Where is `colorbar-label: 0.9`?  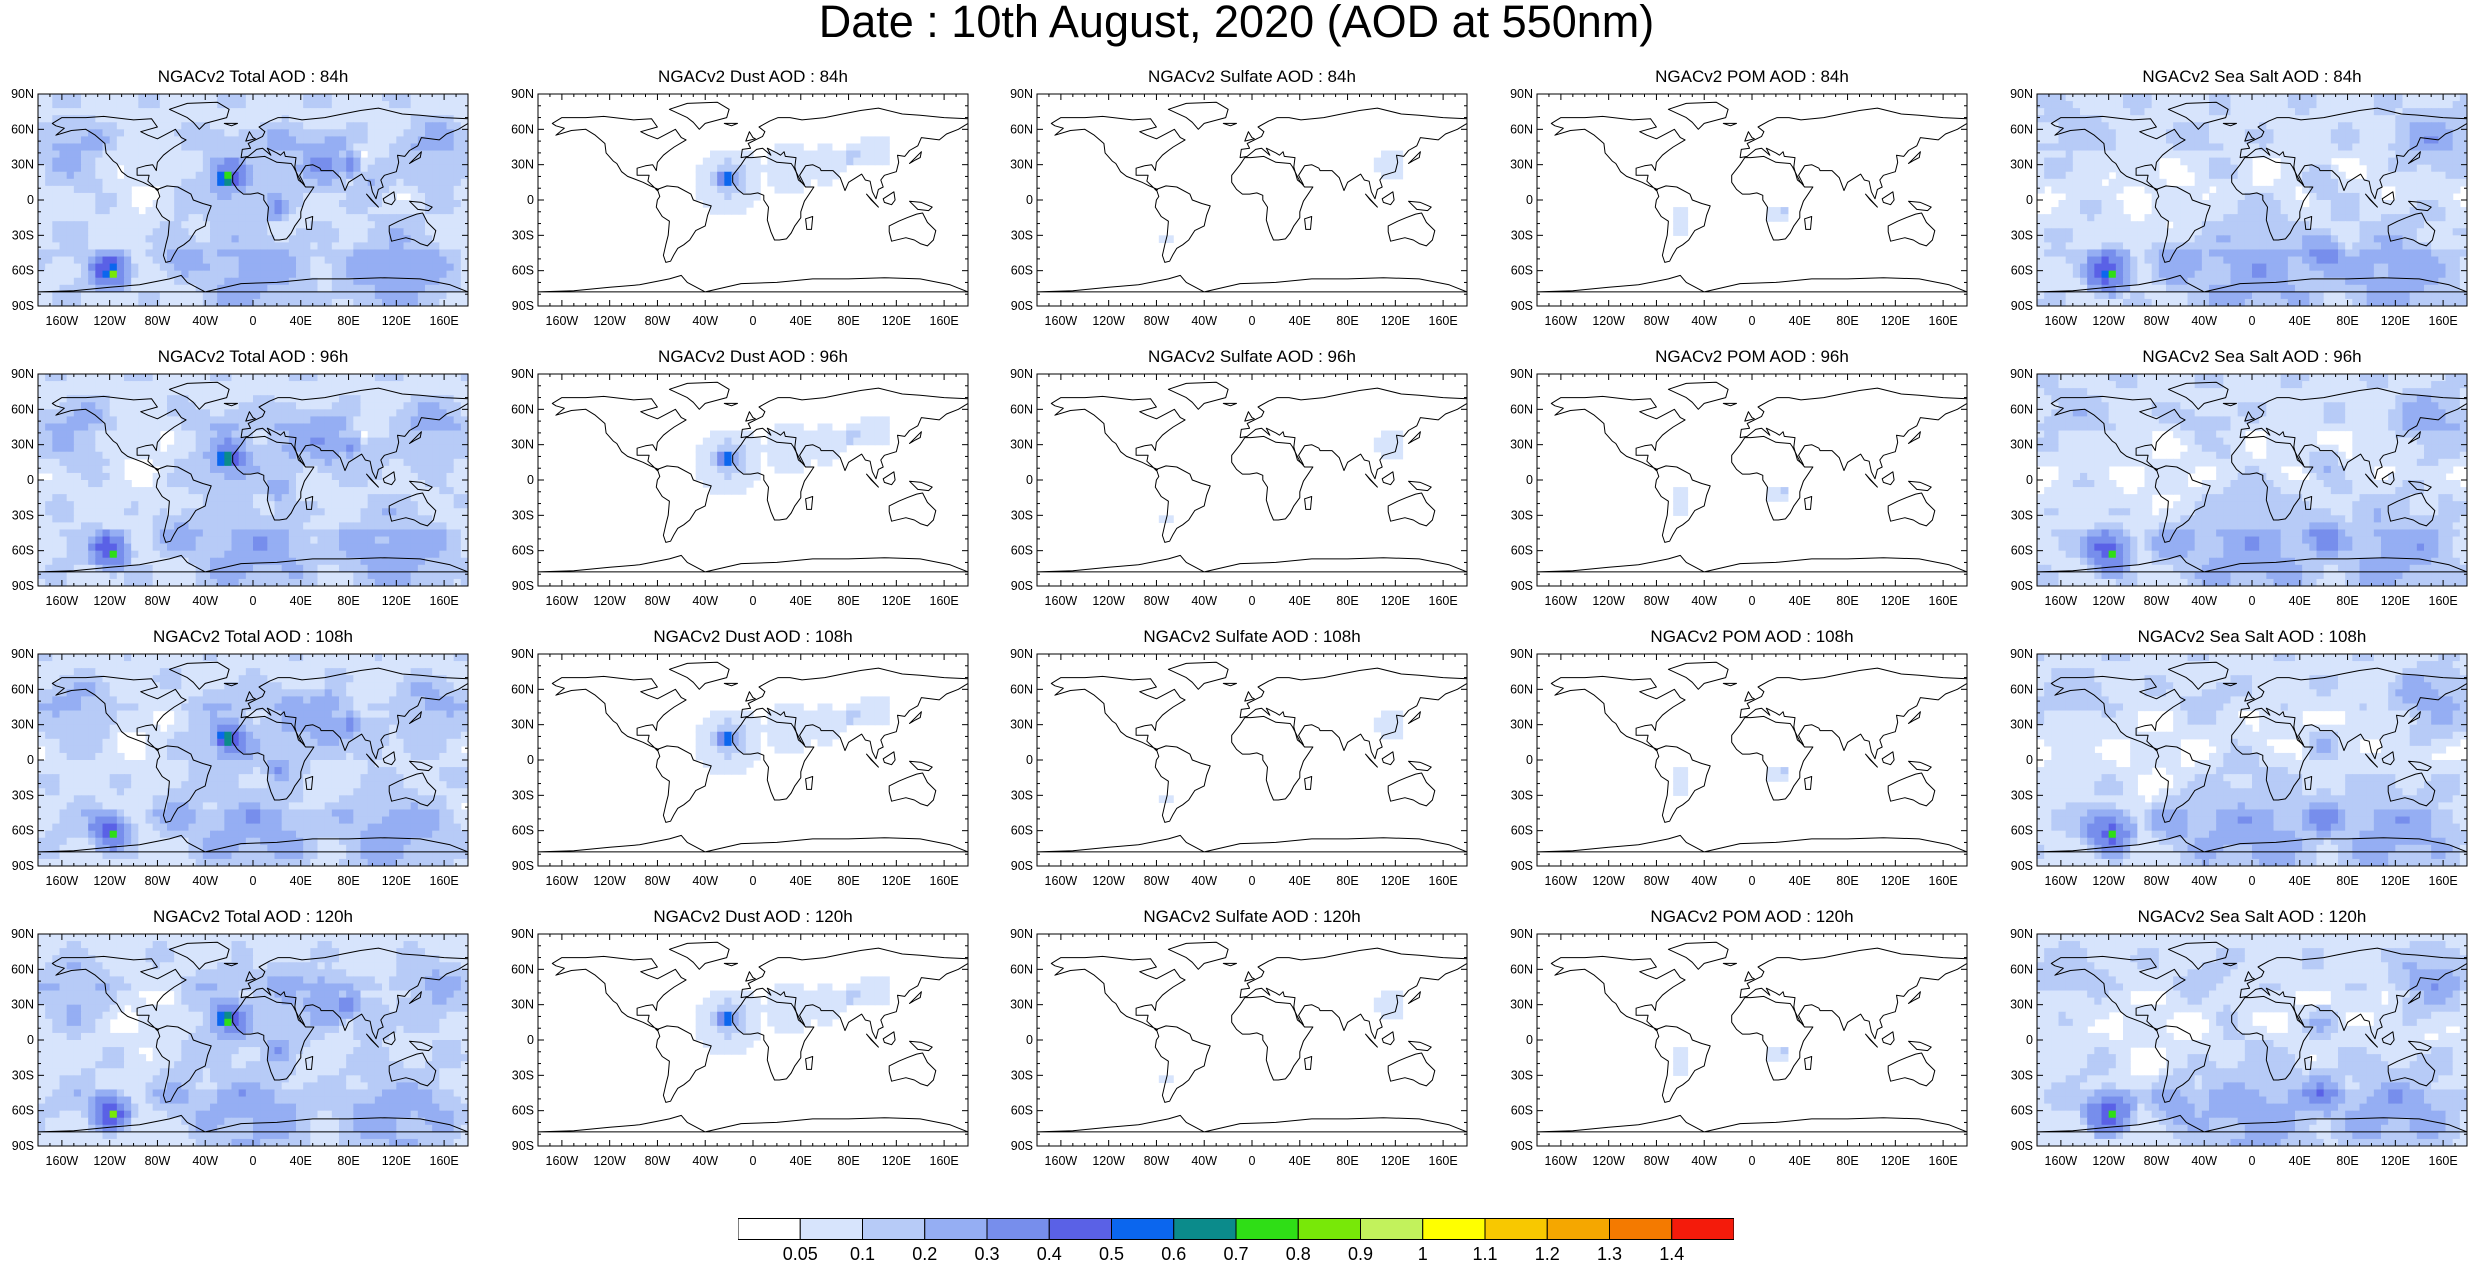 colorbar-label: 0.9 is located at coordinates (1361, 1254).